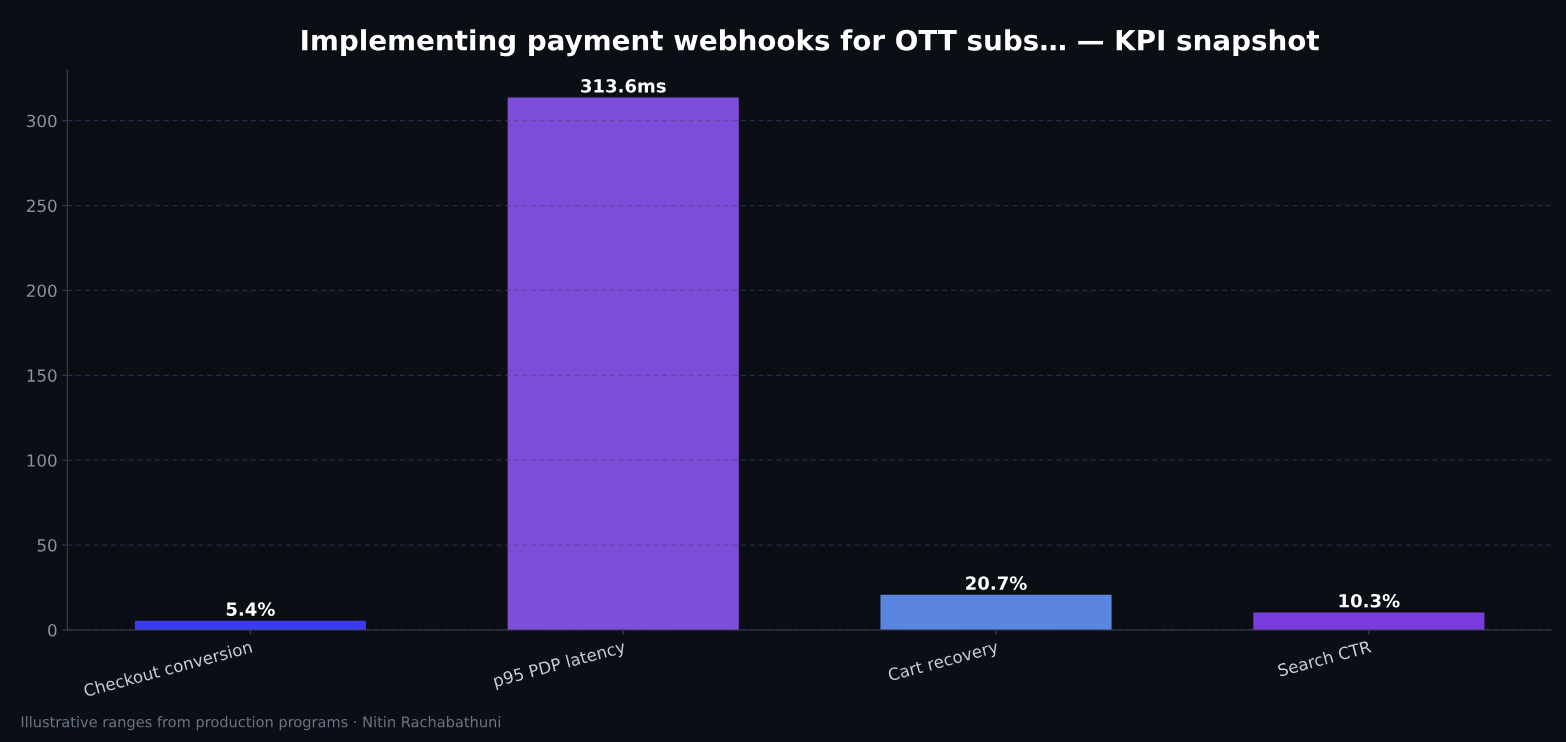 The image size is (1566, 742). I want to click on data-label: 5.4%, so click(250, 609).